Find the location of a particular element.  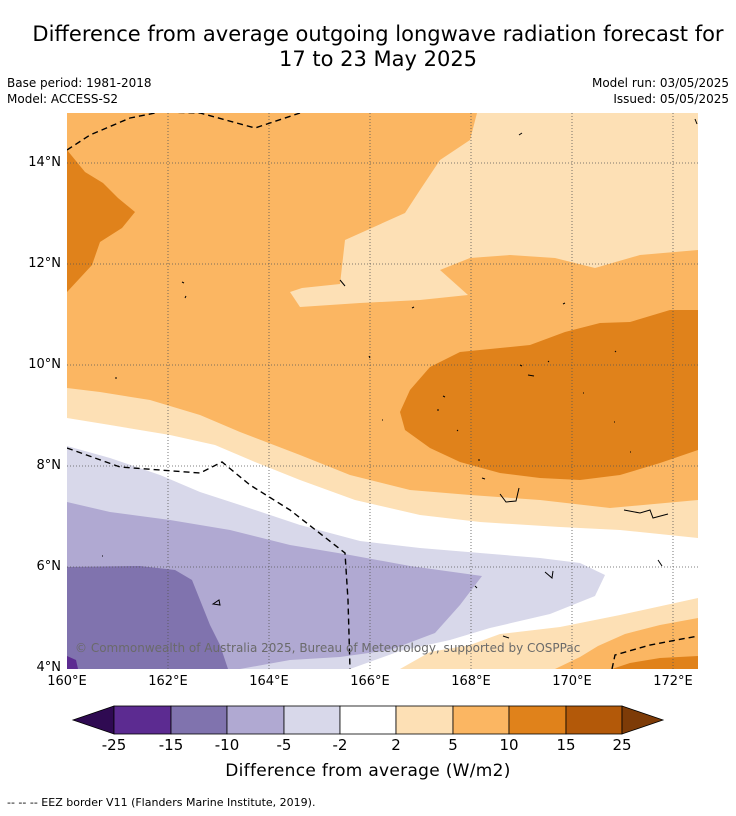

title-line-2: 17 to 23 May 2025 is located at coordinates (378, 59).